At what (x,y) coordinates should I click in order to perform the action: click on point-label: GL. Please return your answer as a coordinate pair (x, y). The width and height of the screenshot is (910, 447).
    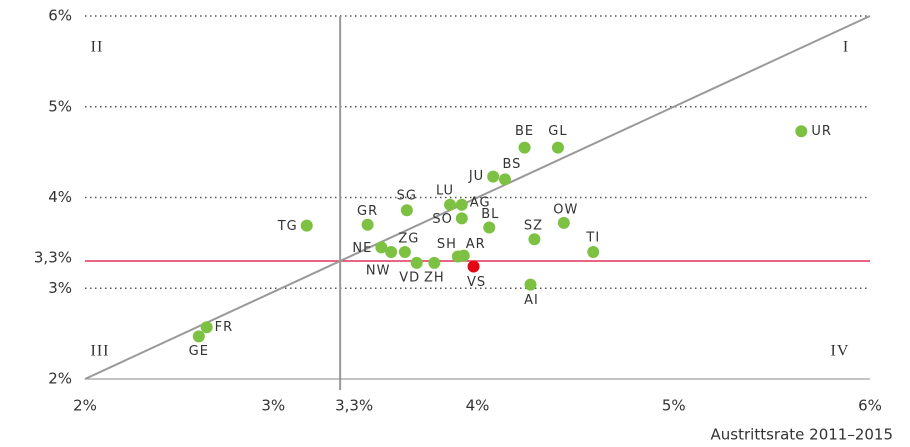
    Looking at the image, I should click on (557, 131).